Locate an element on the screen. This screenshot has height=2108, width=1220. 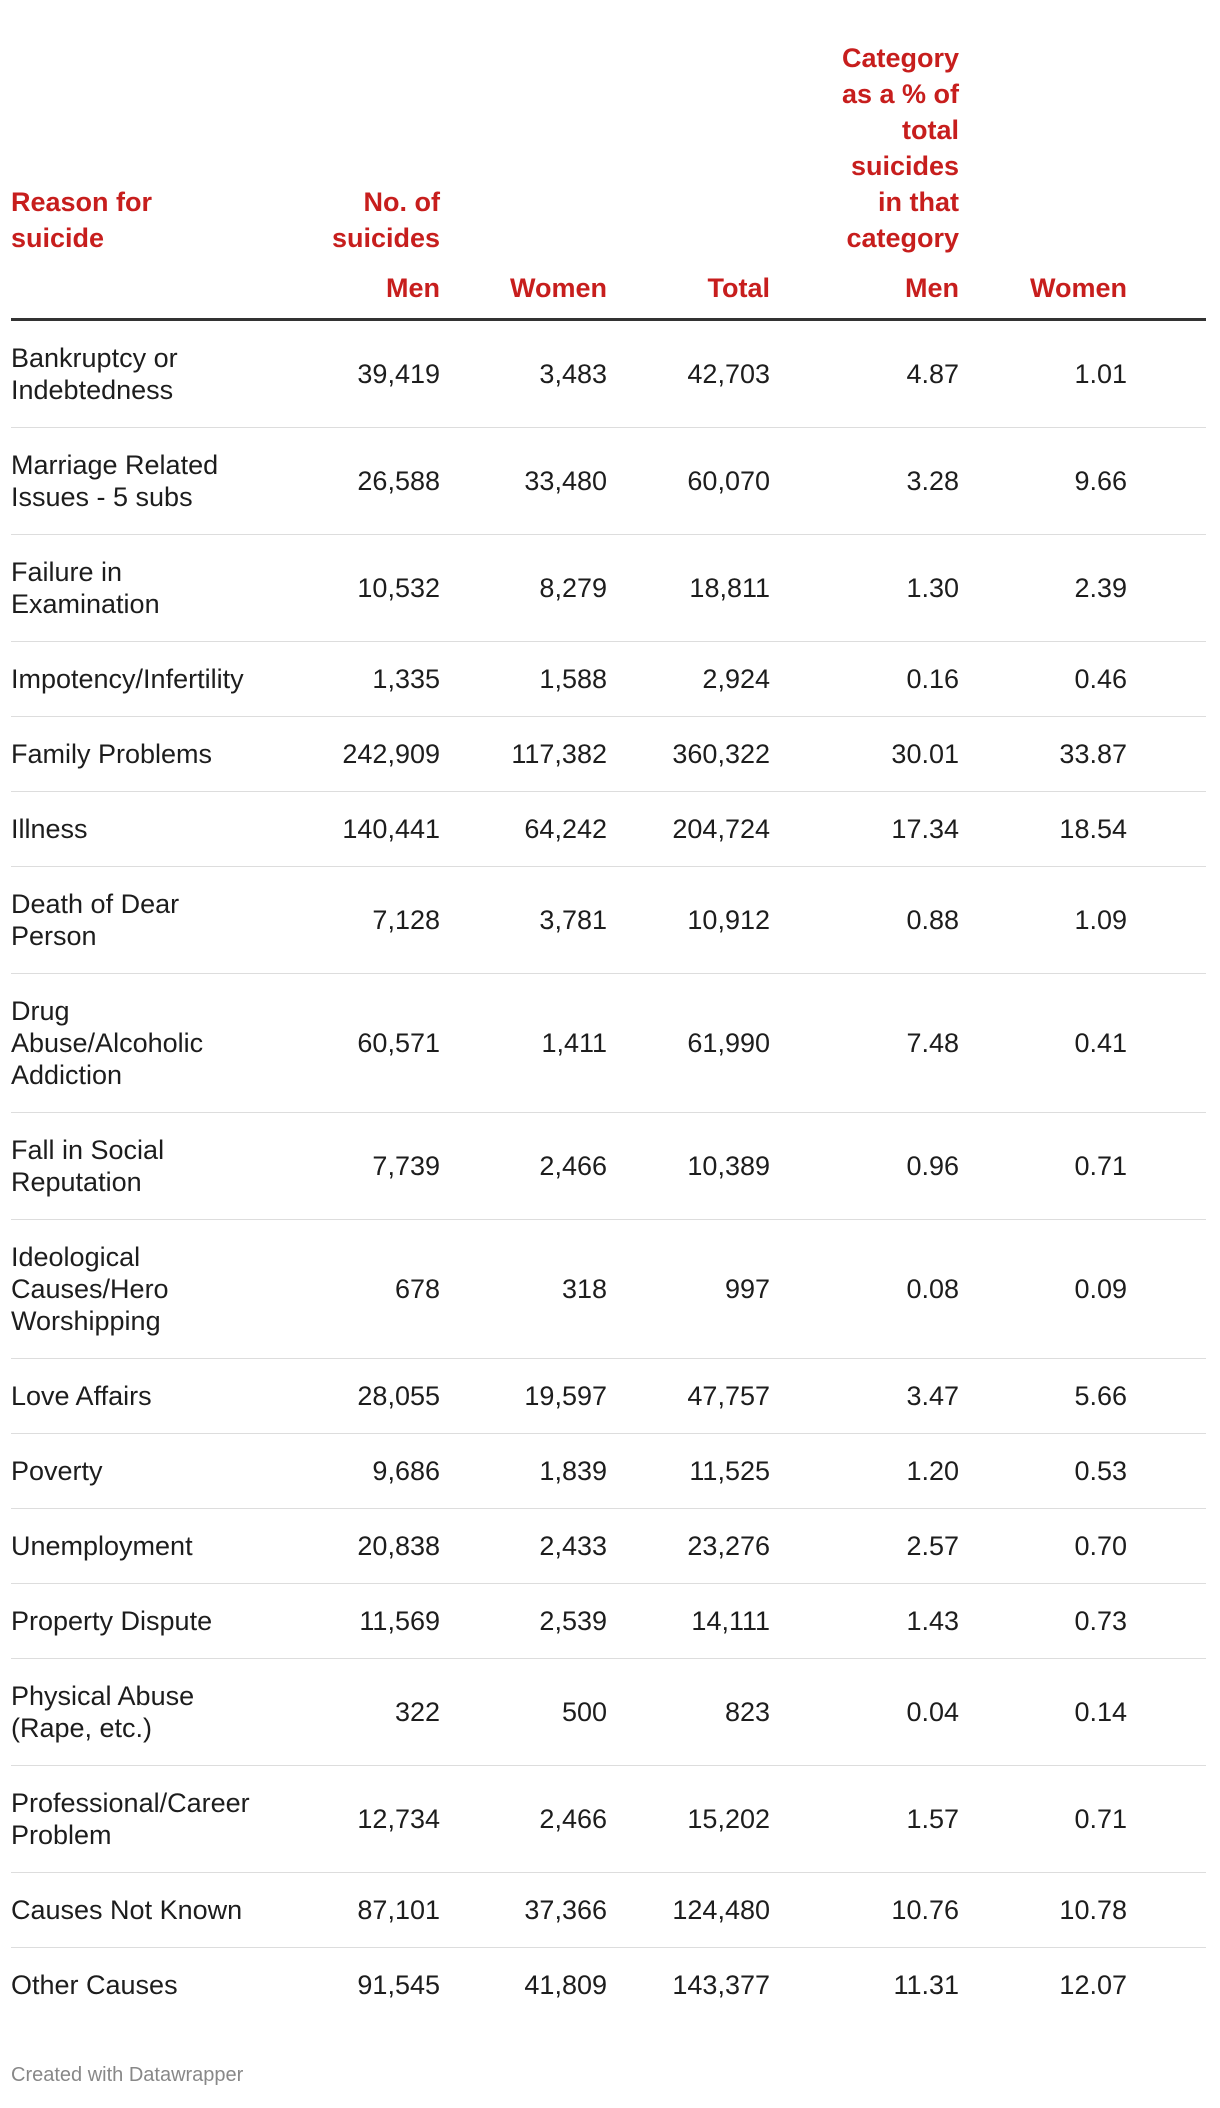
row-label: Professional/Career Problem is located at coordinates (141, 1819).